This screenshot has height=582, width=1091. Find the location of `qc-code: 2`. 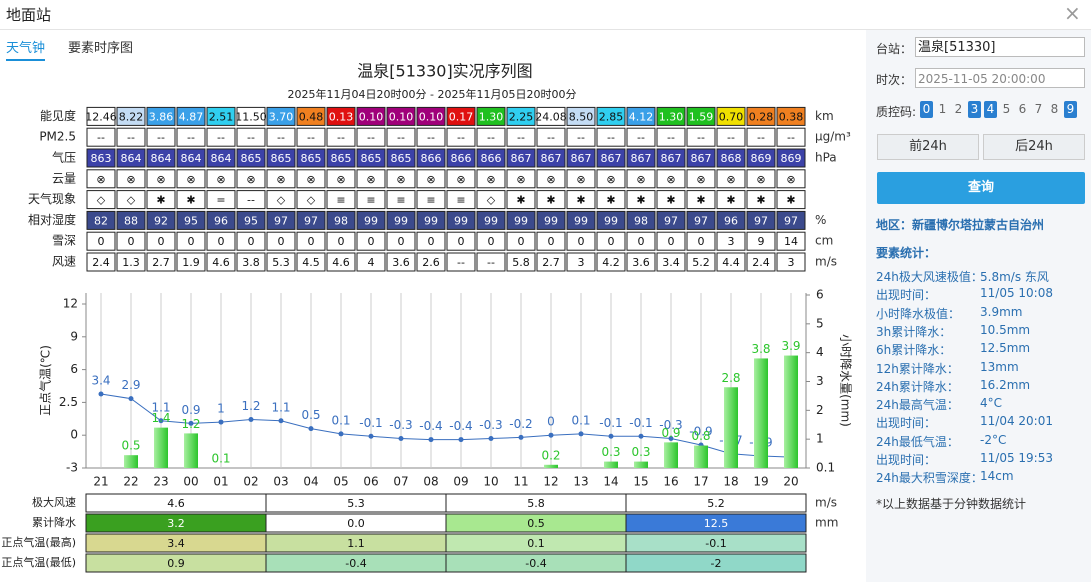

qc-code: 2 is located at coordinates (958, 109).